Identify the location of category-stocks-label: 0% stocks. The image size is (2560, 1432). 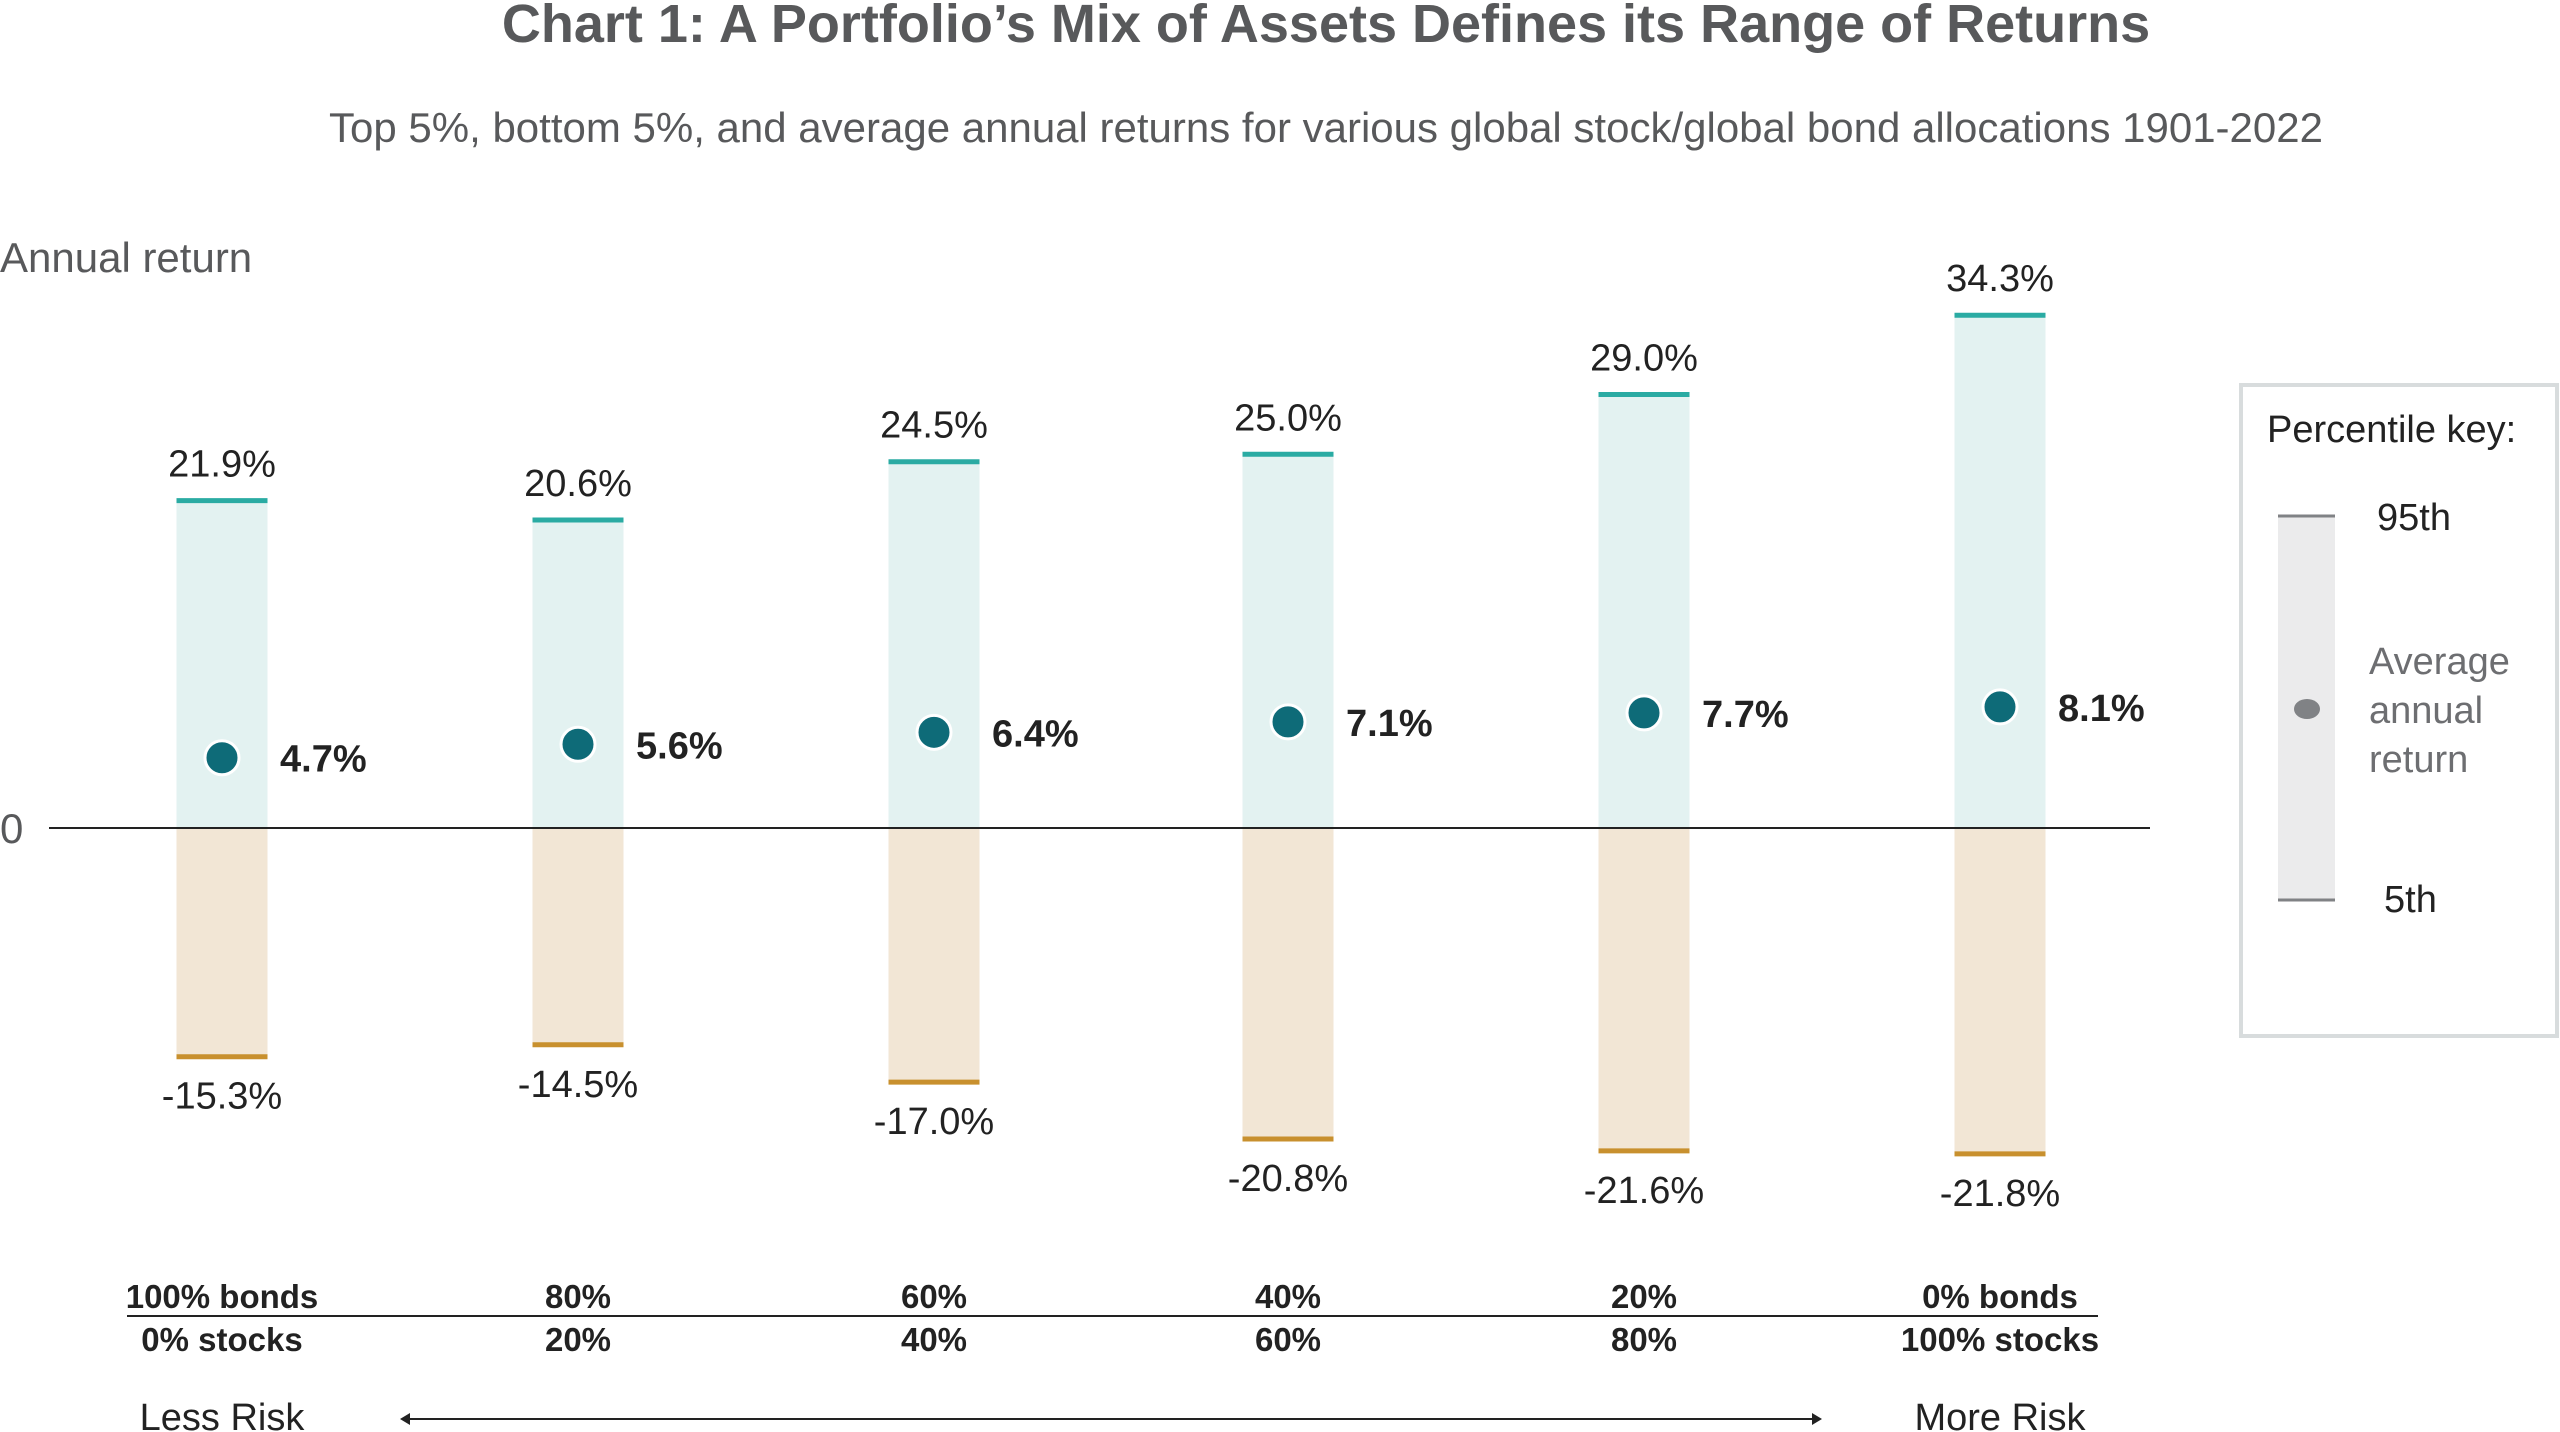
(221, 1339).